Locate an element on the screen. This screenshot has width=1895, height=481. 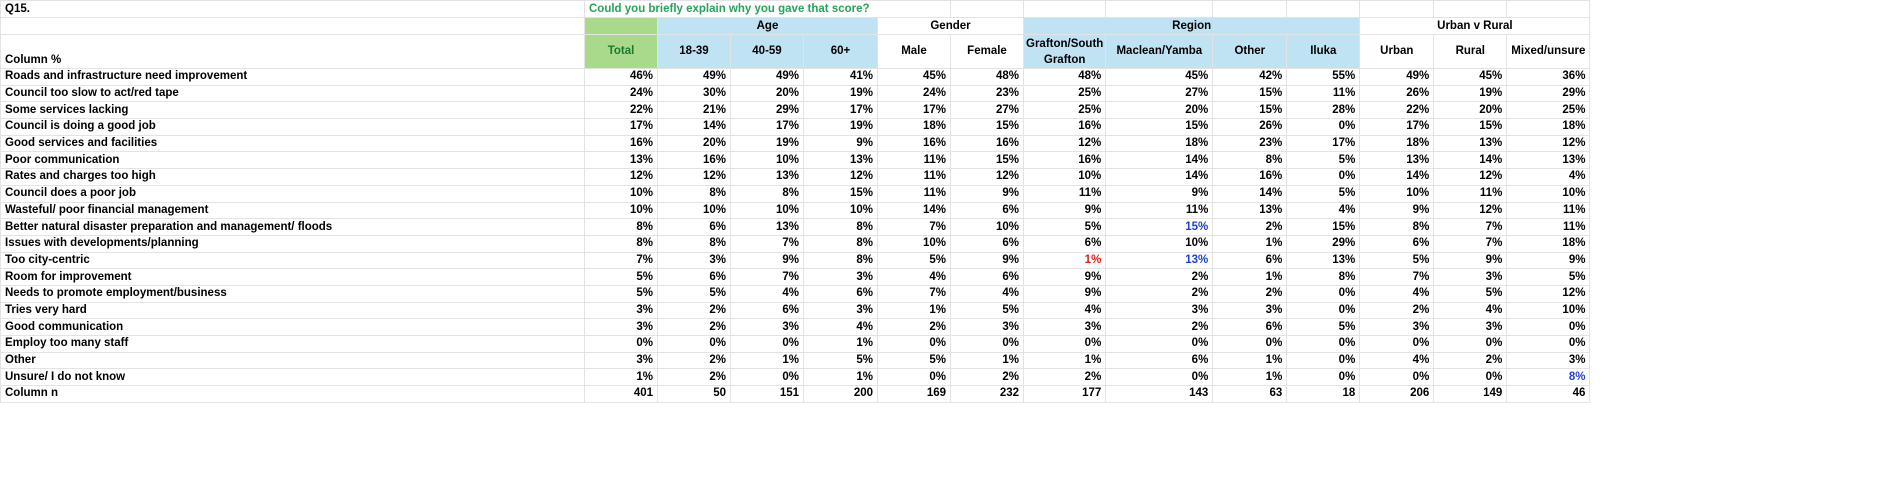
row-label: Wasteful/ poor financial management is located at coordinates (292, 210).